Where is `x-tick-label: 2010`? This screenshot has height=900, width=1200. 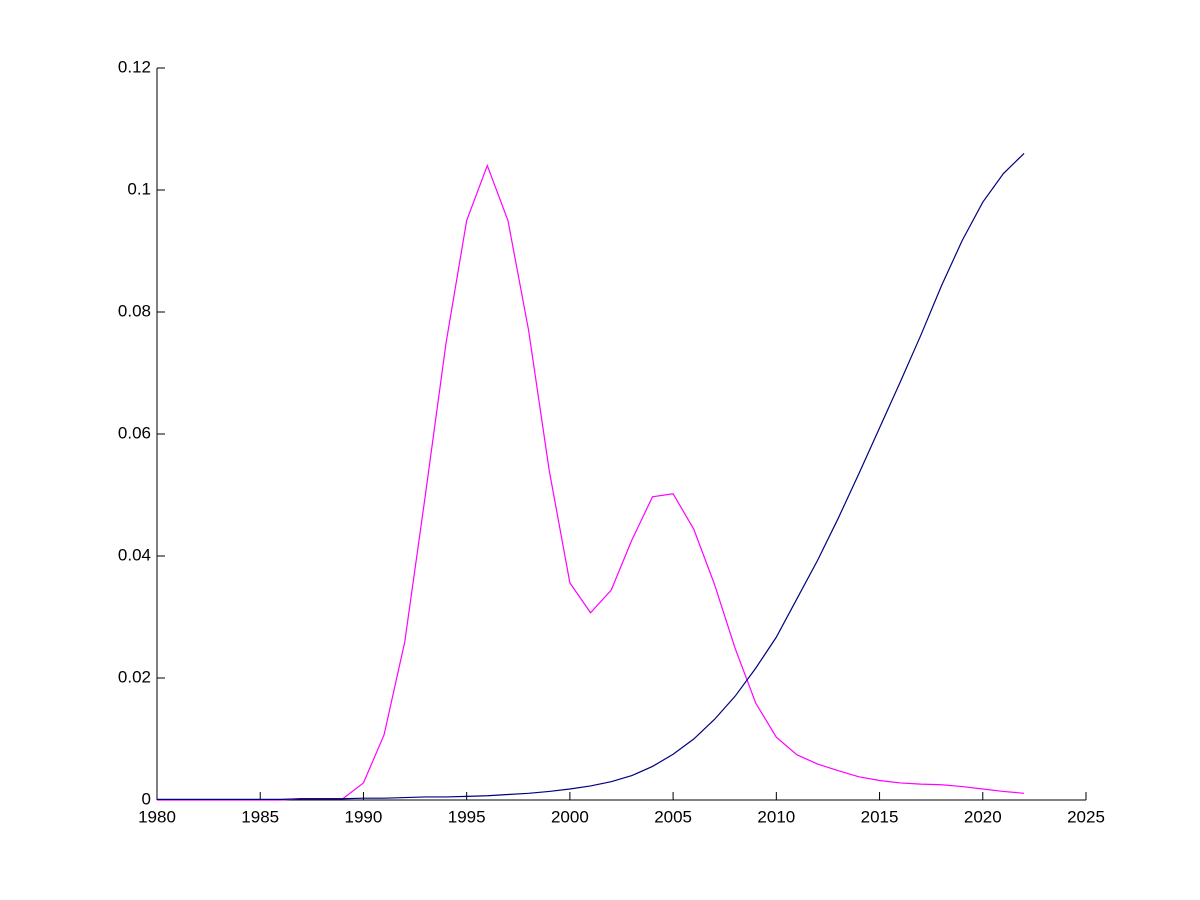 x-tick-label: 2010 is located at coordinates (776, 816).